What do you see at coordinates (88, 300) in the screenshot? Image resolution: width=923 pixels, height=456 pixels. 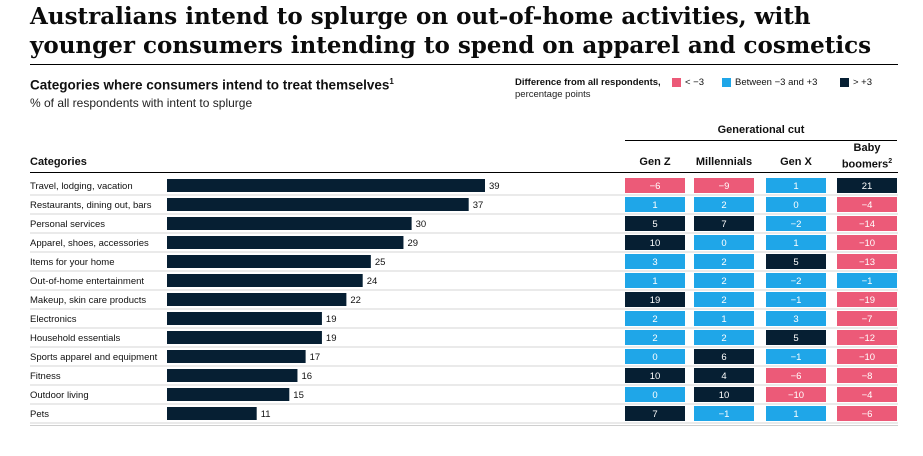 I see `category-label: Makeup, skin care products` at bounding box center [88, 300].